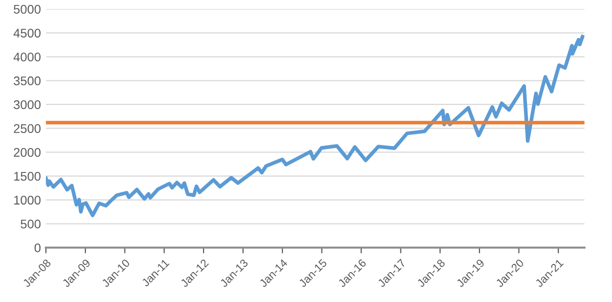 The height and width of the screenshot is (302, 612). What do you see at coordinates (27, 81) in the screenshot?
I see `y-tick-label: 3500` at bounding box center [27, 81].